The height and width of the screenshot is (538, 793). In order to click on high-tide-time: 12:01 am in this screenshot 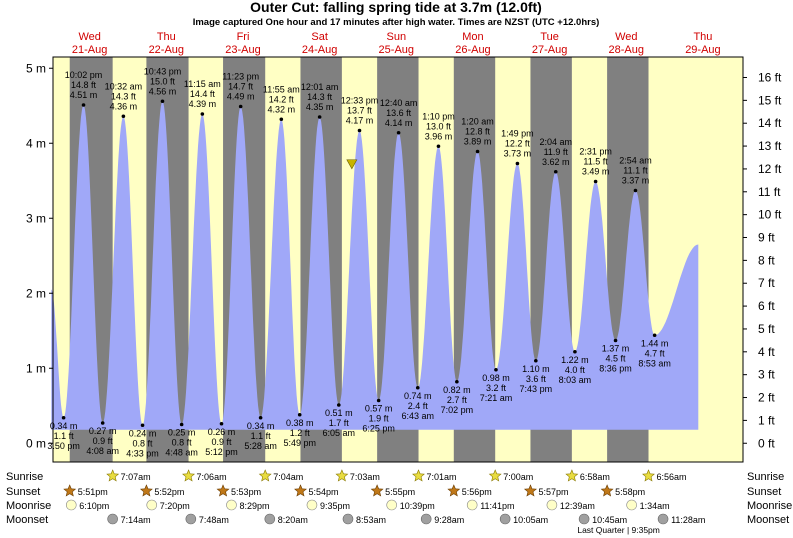, I will do `click(320, 87)`.